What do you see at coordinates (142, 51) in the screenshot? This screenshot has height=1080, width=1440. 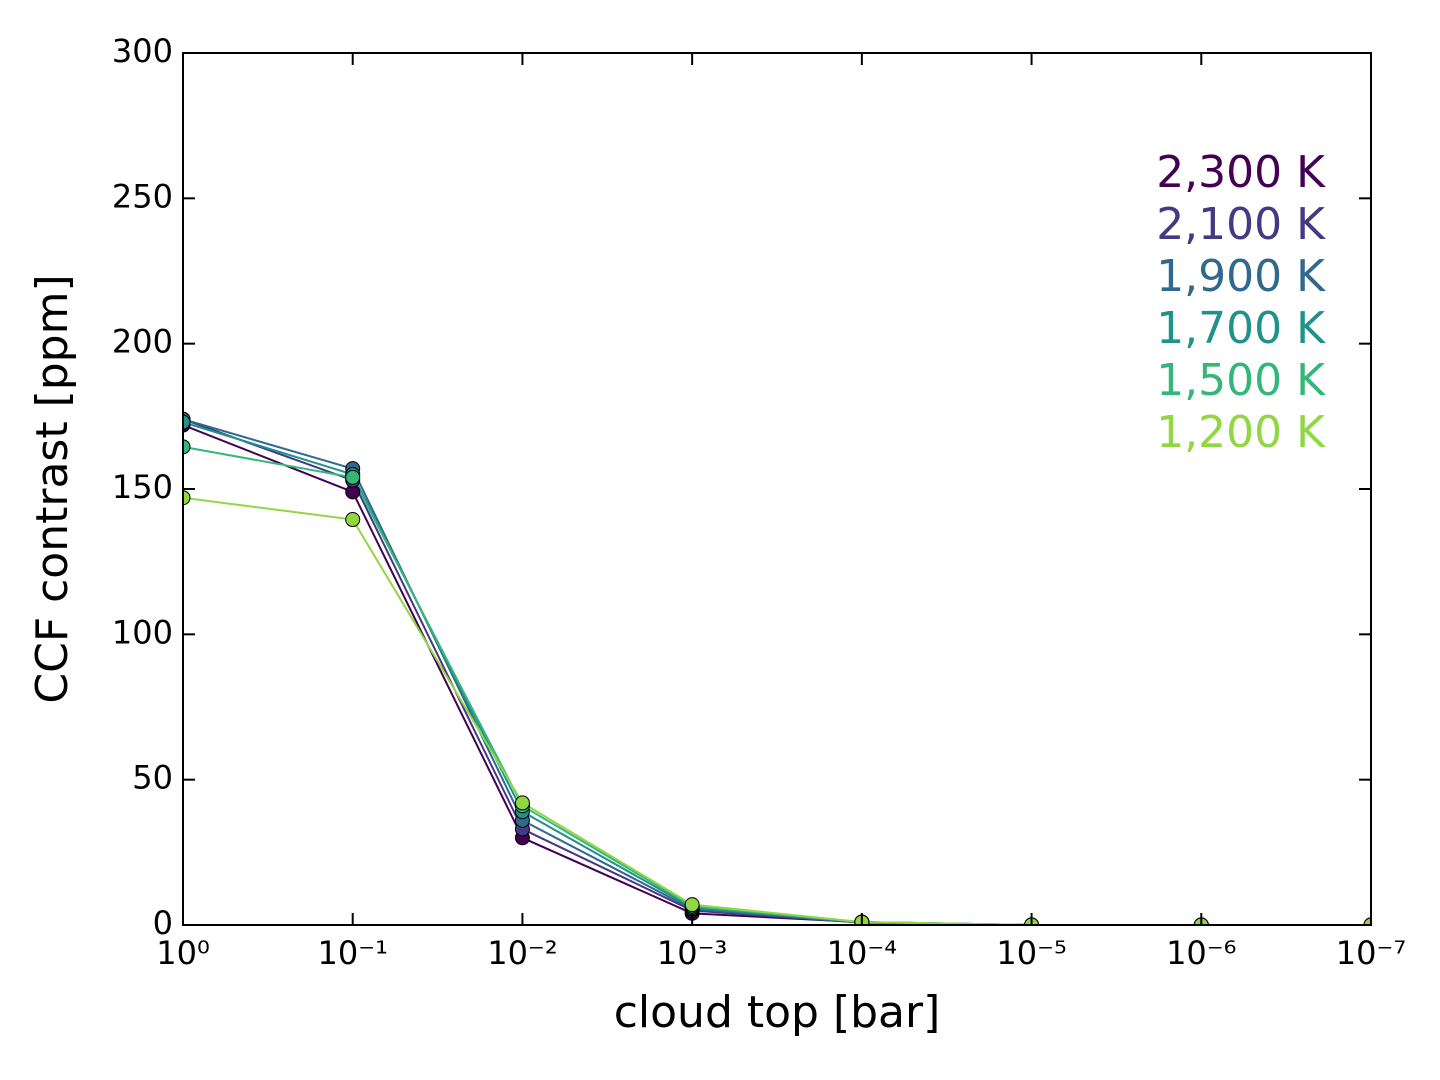 I see `y-tick-label: 300` at bounding box center [142, 51].